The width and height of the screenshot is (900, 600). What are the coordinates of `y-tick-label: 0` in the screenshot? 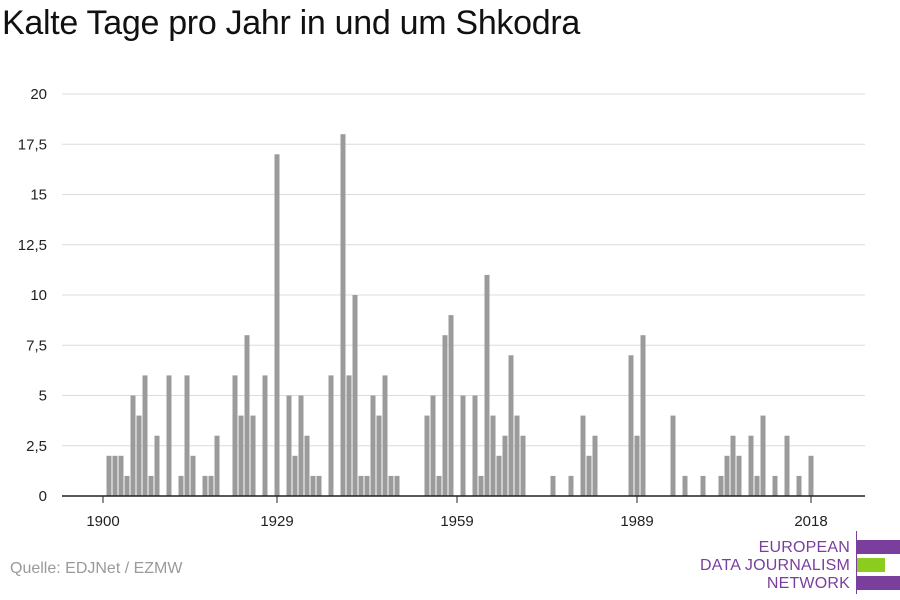 It's located at (43, 496).